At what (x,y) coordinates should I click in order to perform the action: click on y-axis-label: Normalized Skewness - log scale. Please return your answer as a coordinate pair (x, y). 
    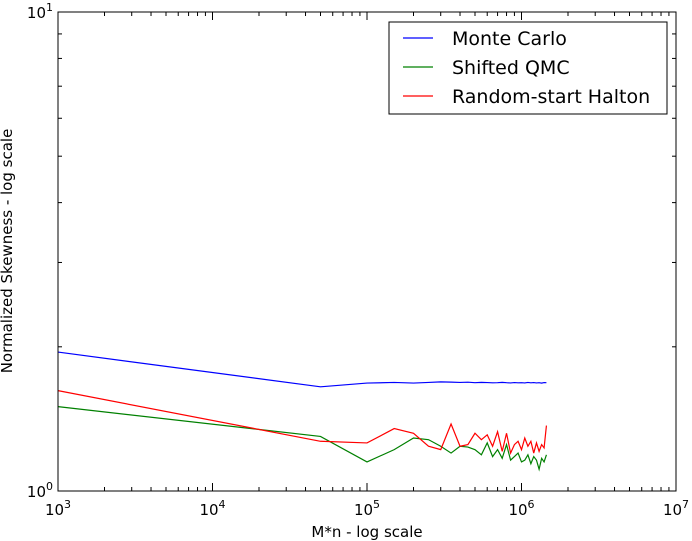
    Looking at the image, I should click on (8, 251).